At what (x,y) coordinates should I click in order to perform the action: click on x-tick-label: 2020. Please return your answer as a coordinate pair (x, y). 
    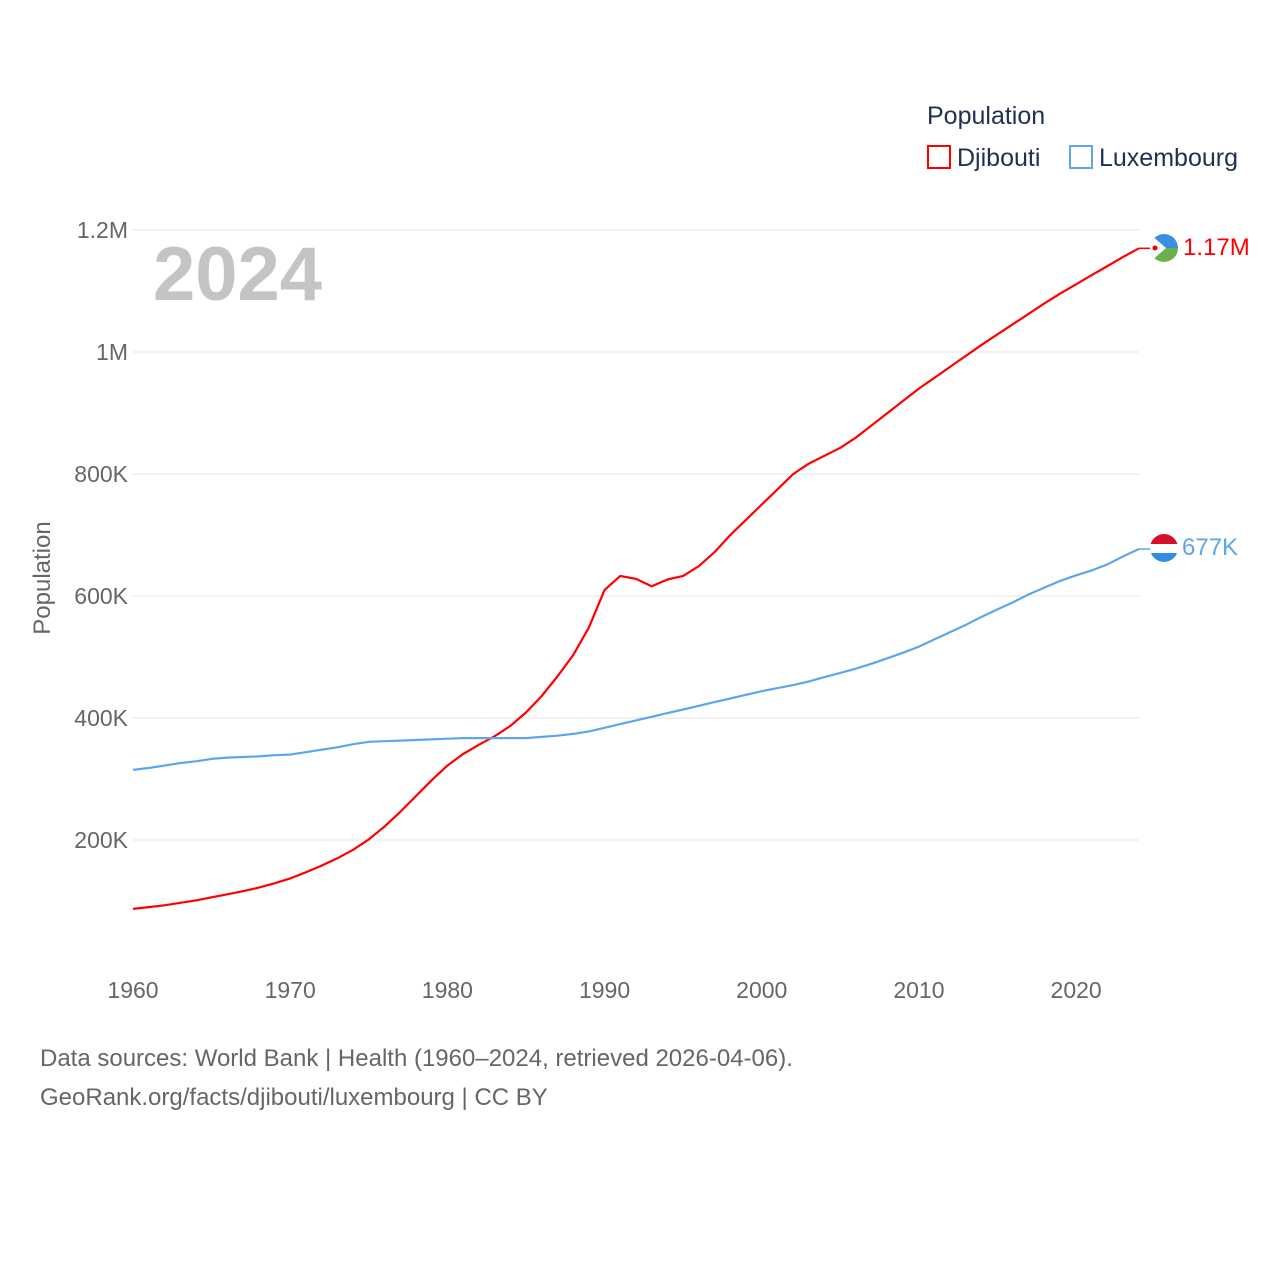
    Looking at the image, I should click on (1076, 990).